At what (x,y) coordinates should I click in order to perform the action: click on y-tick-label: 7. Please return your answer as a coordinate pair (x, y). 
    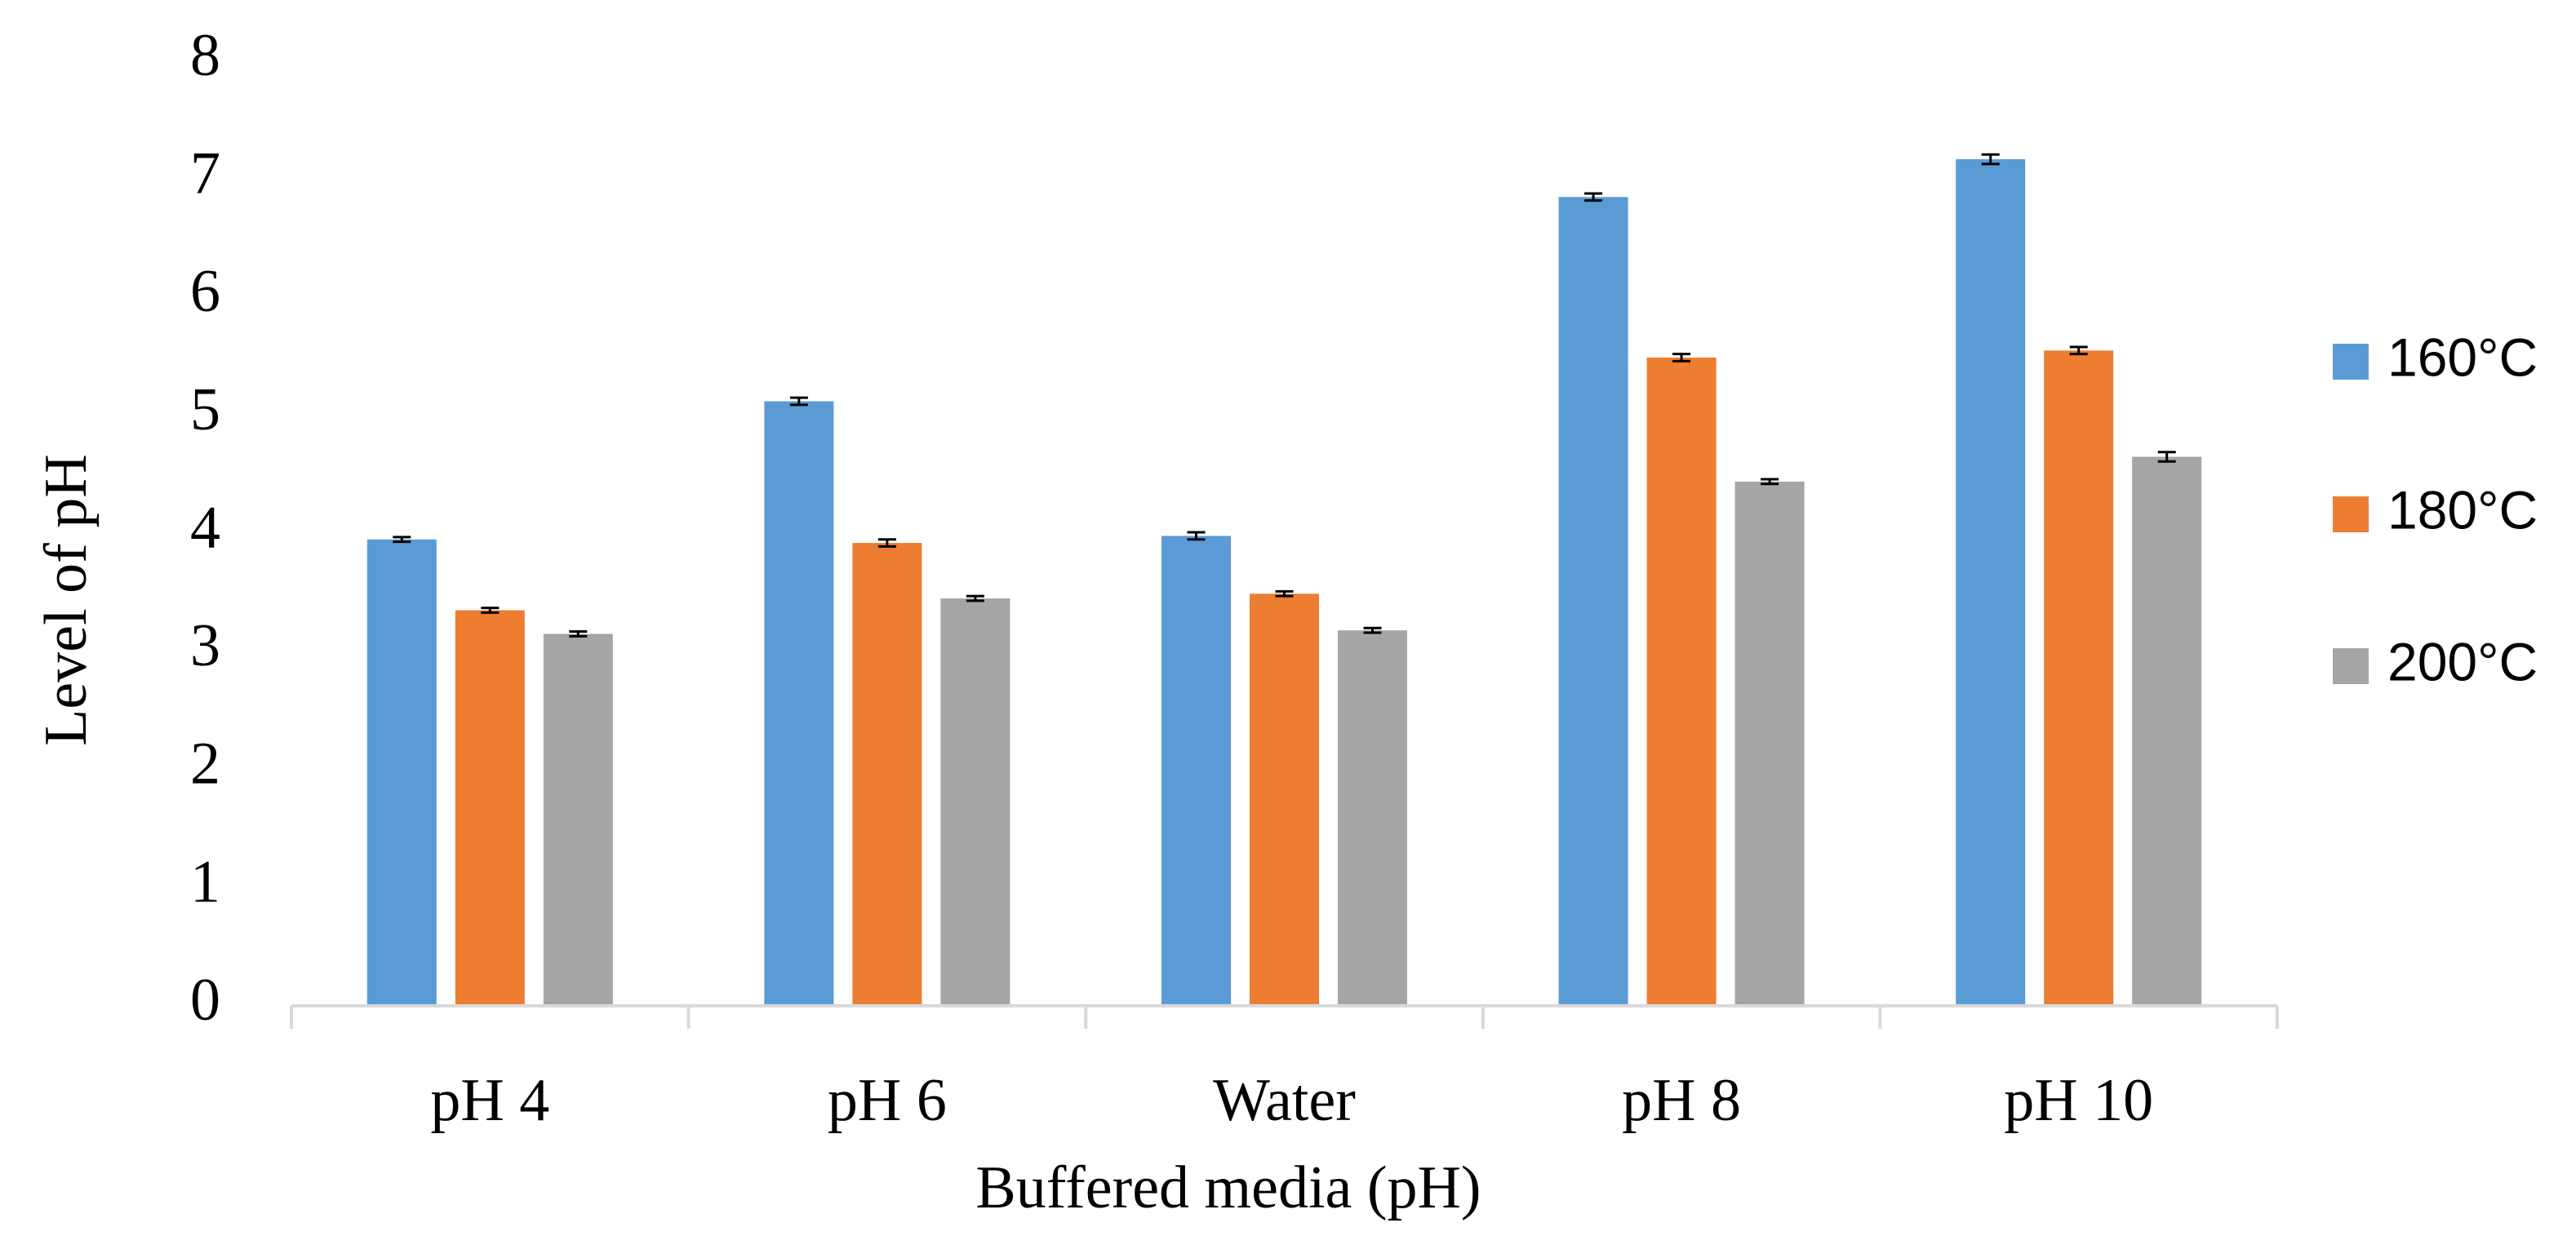
    Looking at the image, I should click on (205, 173).